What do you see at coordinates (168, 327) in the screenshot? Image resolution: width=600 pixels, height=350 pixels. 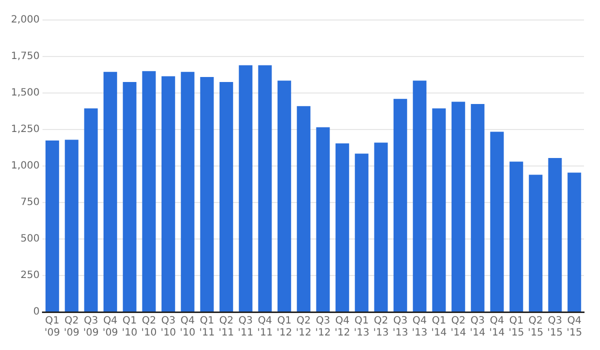 I see `x-tick-label: Q3 '10` at bounding box center [168, 327].